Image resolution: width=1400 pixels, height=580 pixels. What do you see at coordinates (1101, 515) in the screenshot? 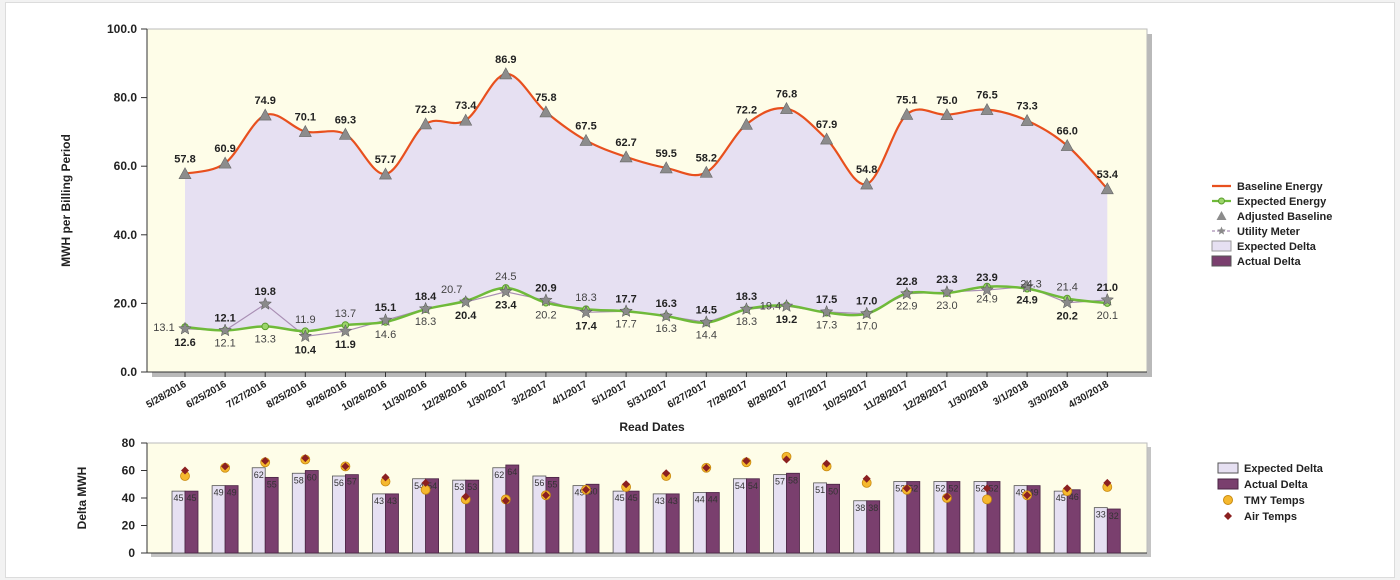
I see `expected-delta-value-label: 33` at bounding box center [1101, 515].